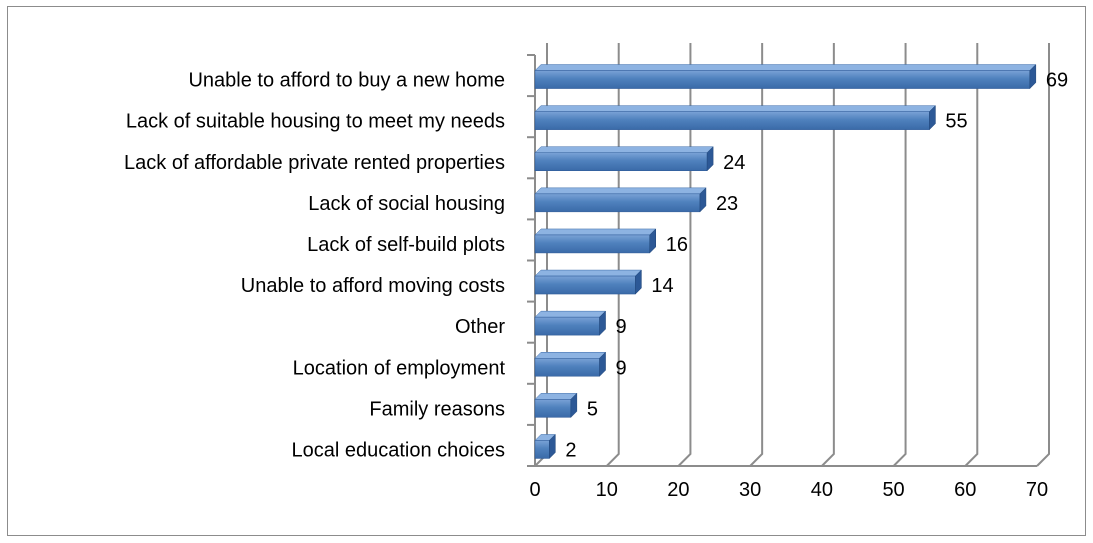 This screenshot has height=543, width=1093. Describe the element at coordinates (1057, 81) in the screenshot. I see `data-label: 69` at that location.